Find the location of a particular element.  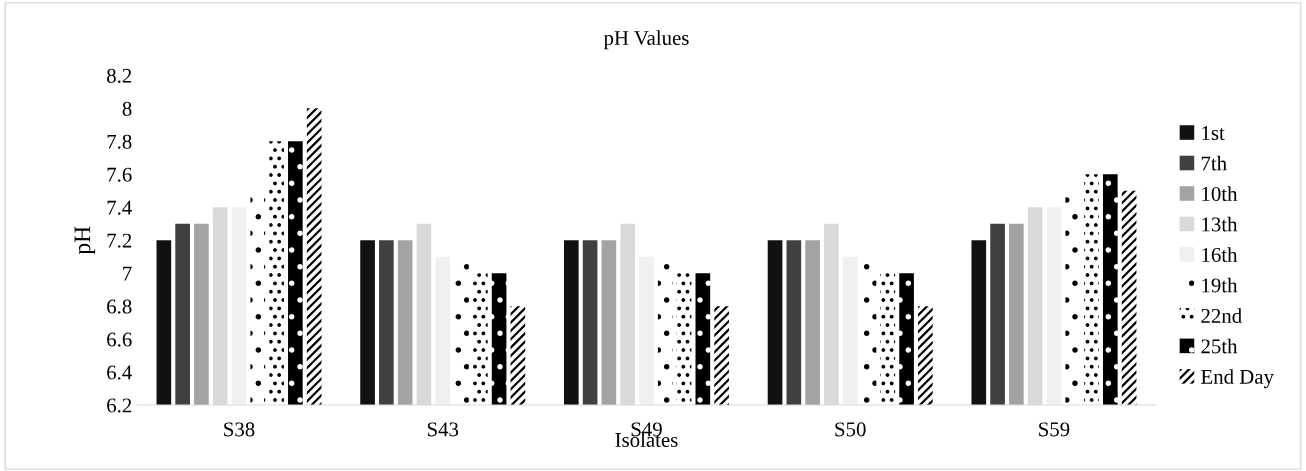

y-tick-label: 6.8 is located at coordinates (119, 306).